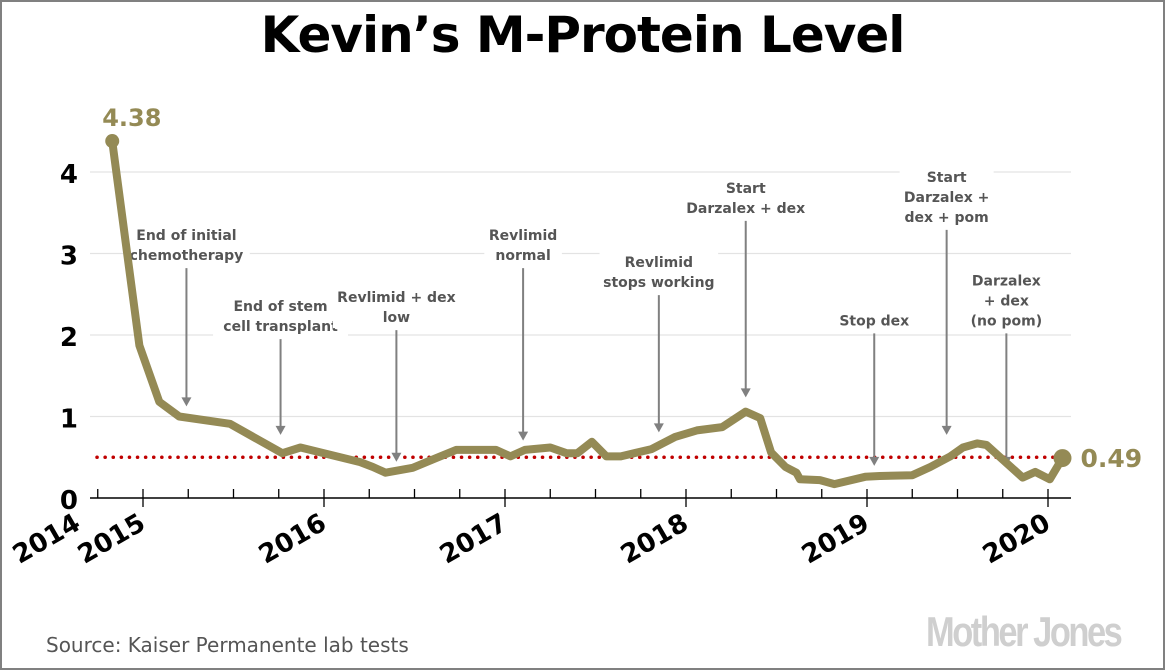 This screenshot has width=1165, height=670. What do you see at coordinates (69, 420) in the screenshot?
I see `y-tick-label: 1` at bounding box center [69, 420].